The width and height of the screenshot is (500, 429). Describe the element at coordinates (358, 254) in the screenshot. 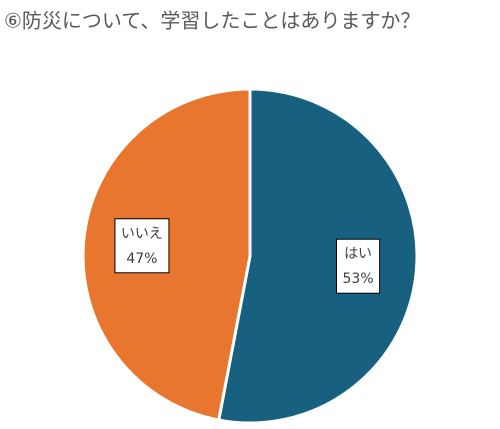

I see `slice-category-label: はい` at that location.